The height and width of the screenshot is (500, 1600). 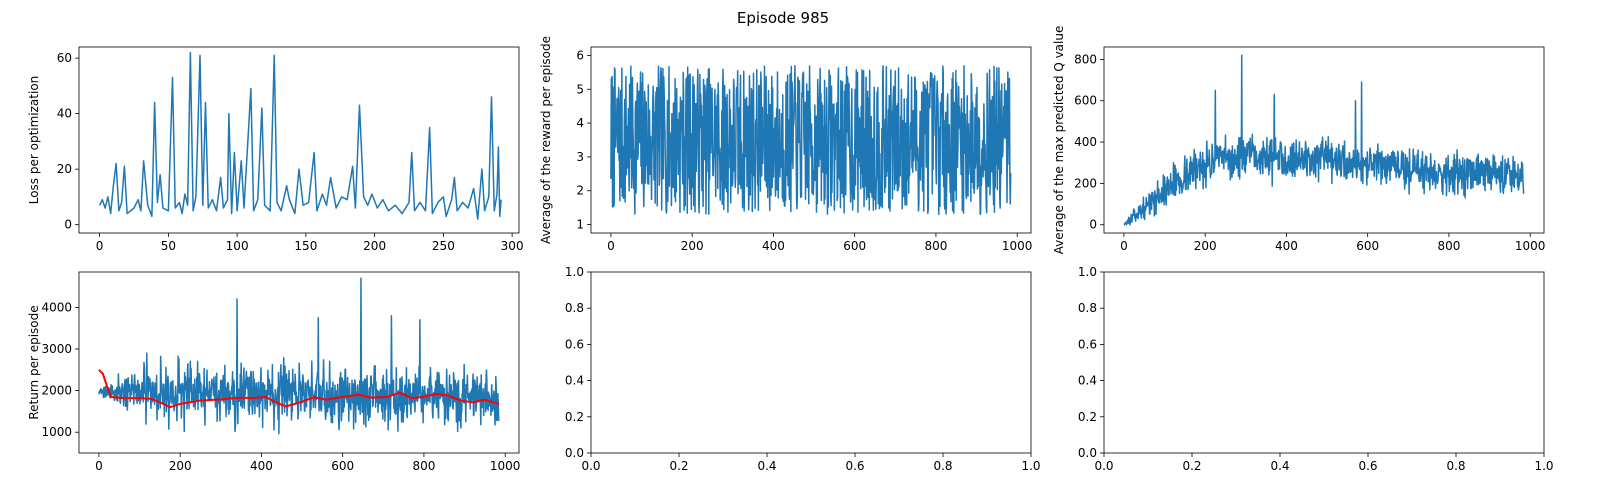 What do you see at coordinates (1286, 246) in the screenshot?
I see `x-tick-label-q: 400` at bounding box center [1286, 246].